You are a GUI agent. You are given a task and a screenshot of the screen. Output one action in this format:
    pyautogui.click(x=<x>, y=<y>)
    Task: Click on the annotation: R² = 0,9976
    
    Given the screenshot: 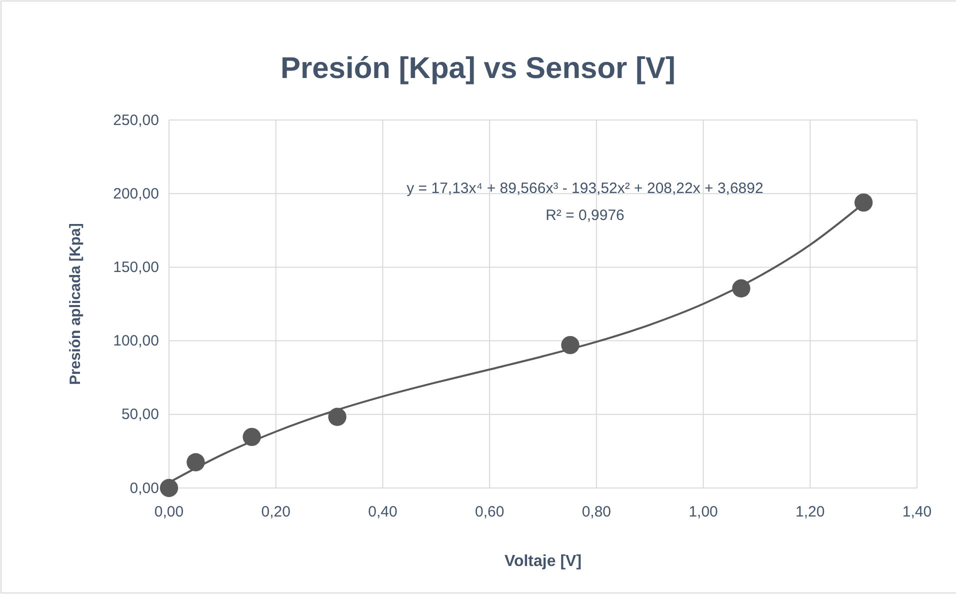 What is the action you would take?
    pyautogui.click(x=585, y=215)
    